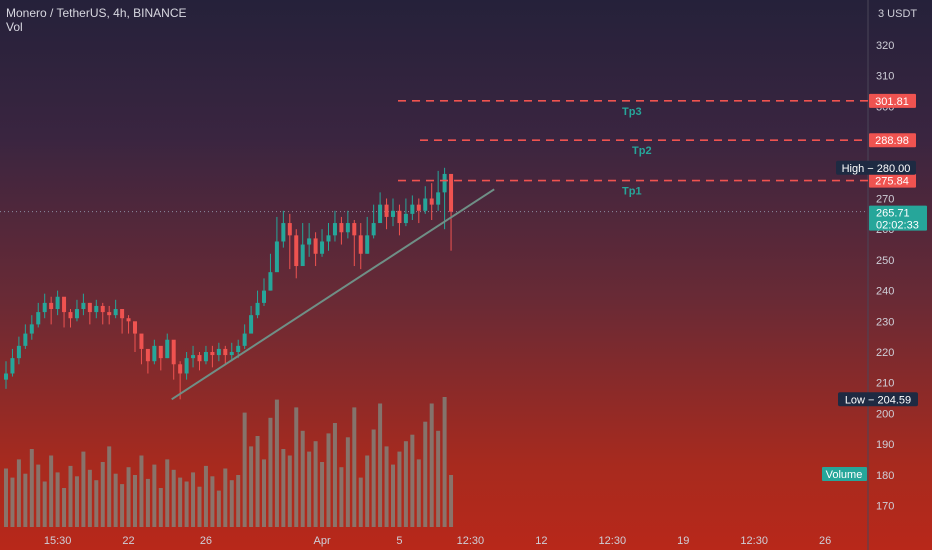  I want to click on y-tick-label: 310, so click(885, 77).